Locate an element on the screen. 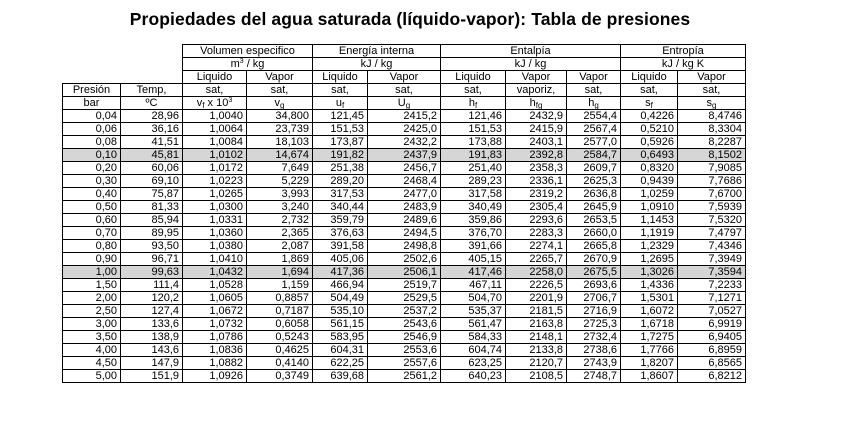  cell-presion: 0,80 is located at coordinates (91, 246).